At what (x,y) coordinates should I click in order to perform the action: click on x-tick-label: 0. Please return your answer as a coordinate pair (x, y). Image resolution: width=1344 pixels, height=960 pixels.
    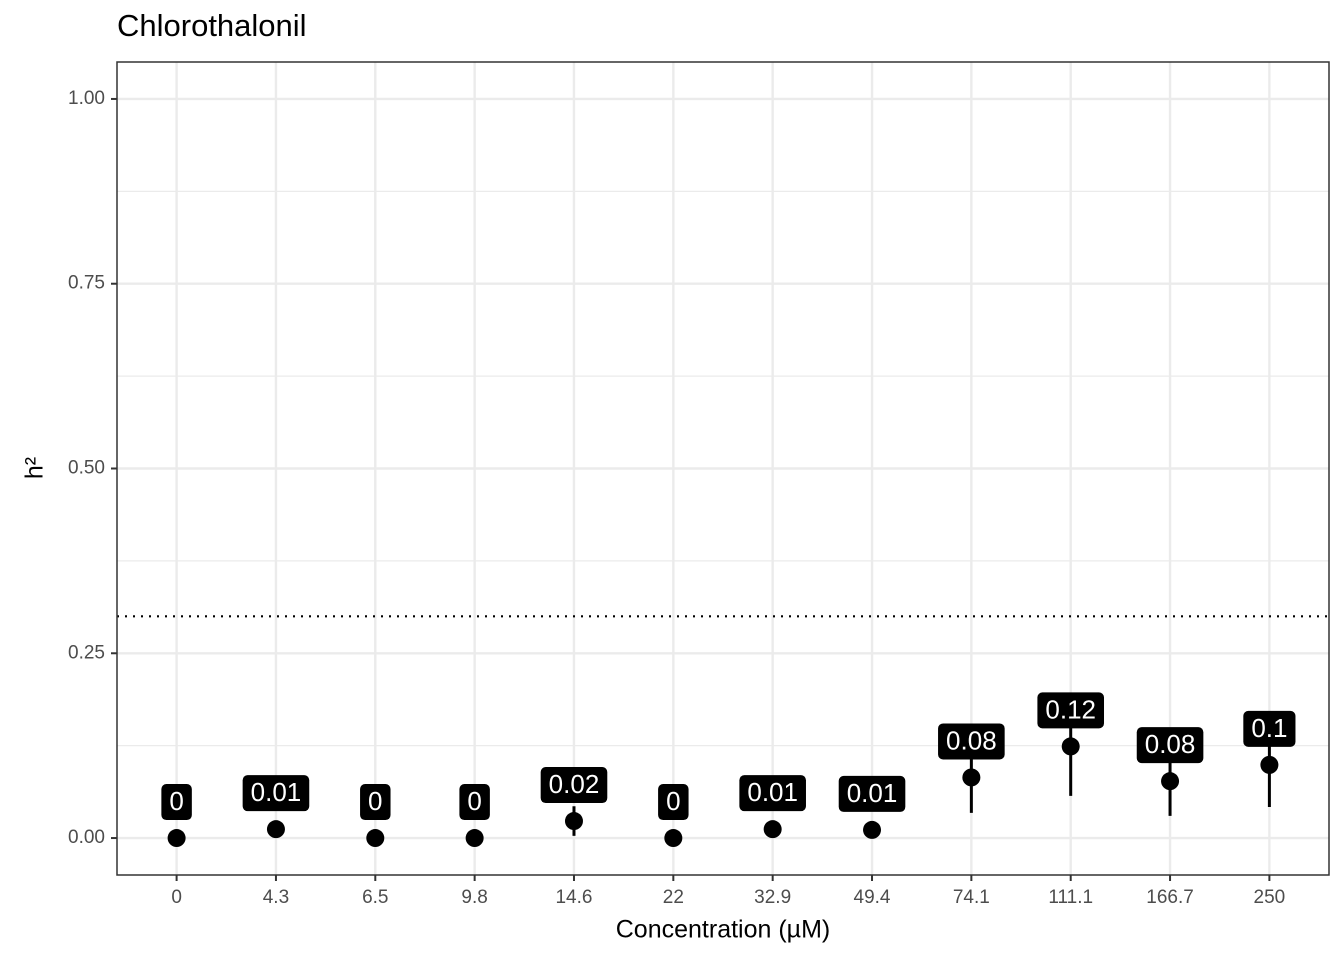
    Looking at the image, I should click on (176, 897).